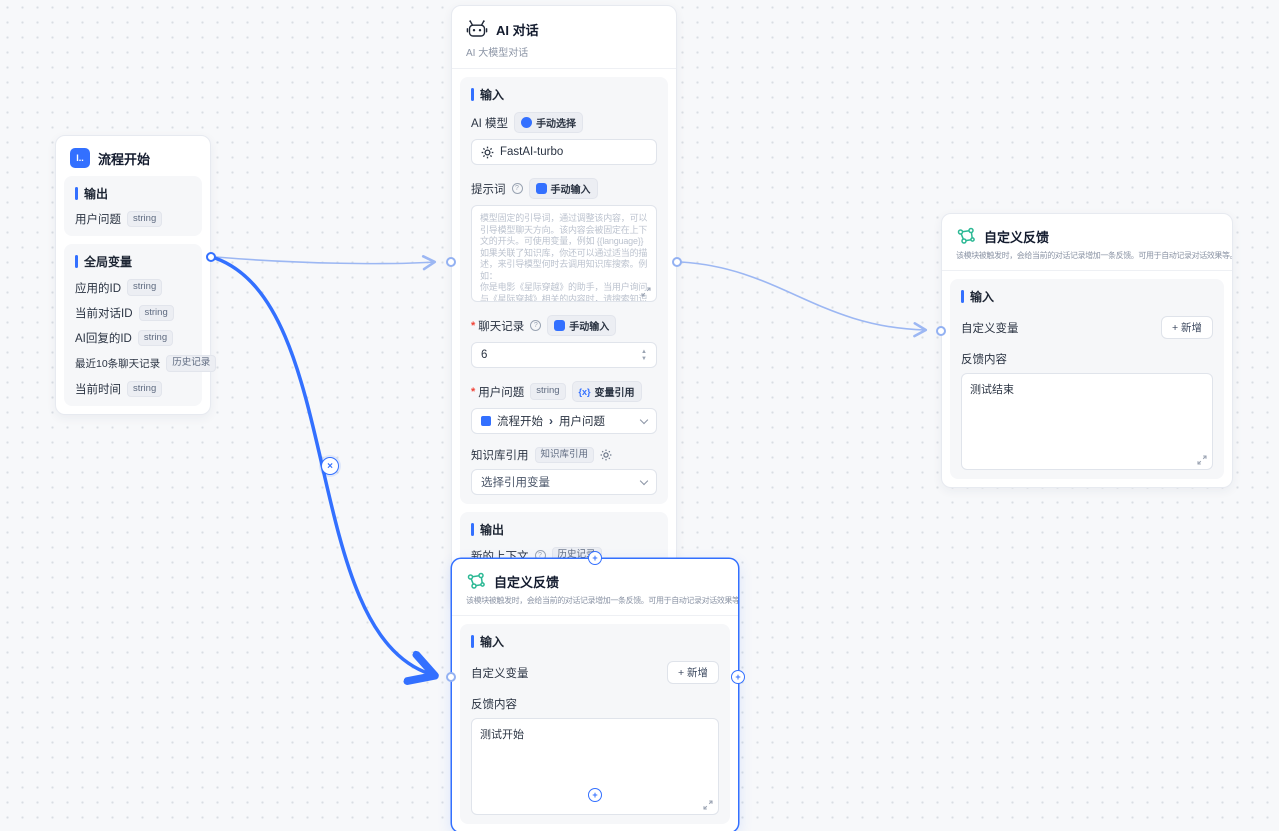 Image resolution: width=1279 pixels, height=831 pixels. Describe the element at coordinates (492, 530) in the screenshot. I see `section-title-label: 输出` at that location.